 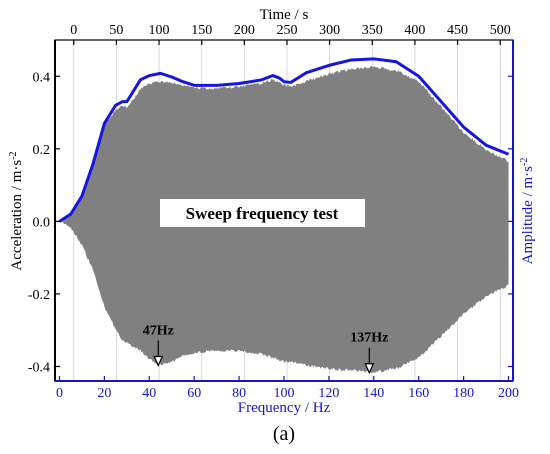 I want to click on x-bottom-tick-label: 140, so click(x=373, y=393).